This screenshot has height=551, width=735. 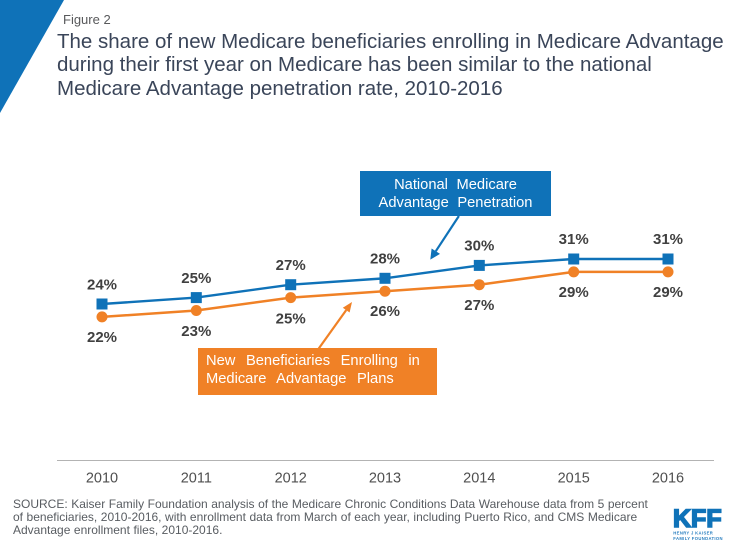 What do you see at coordinates (697, 519) in the screenshot?
I see `svg-text: KFF` at bounding box center [697, 519].